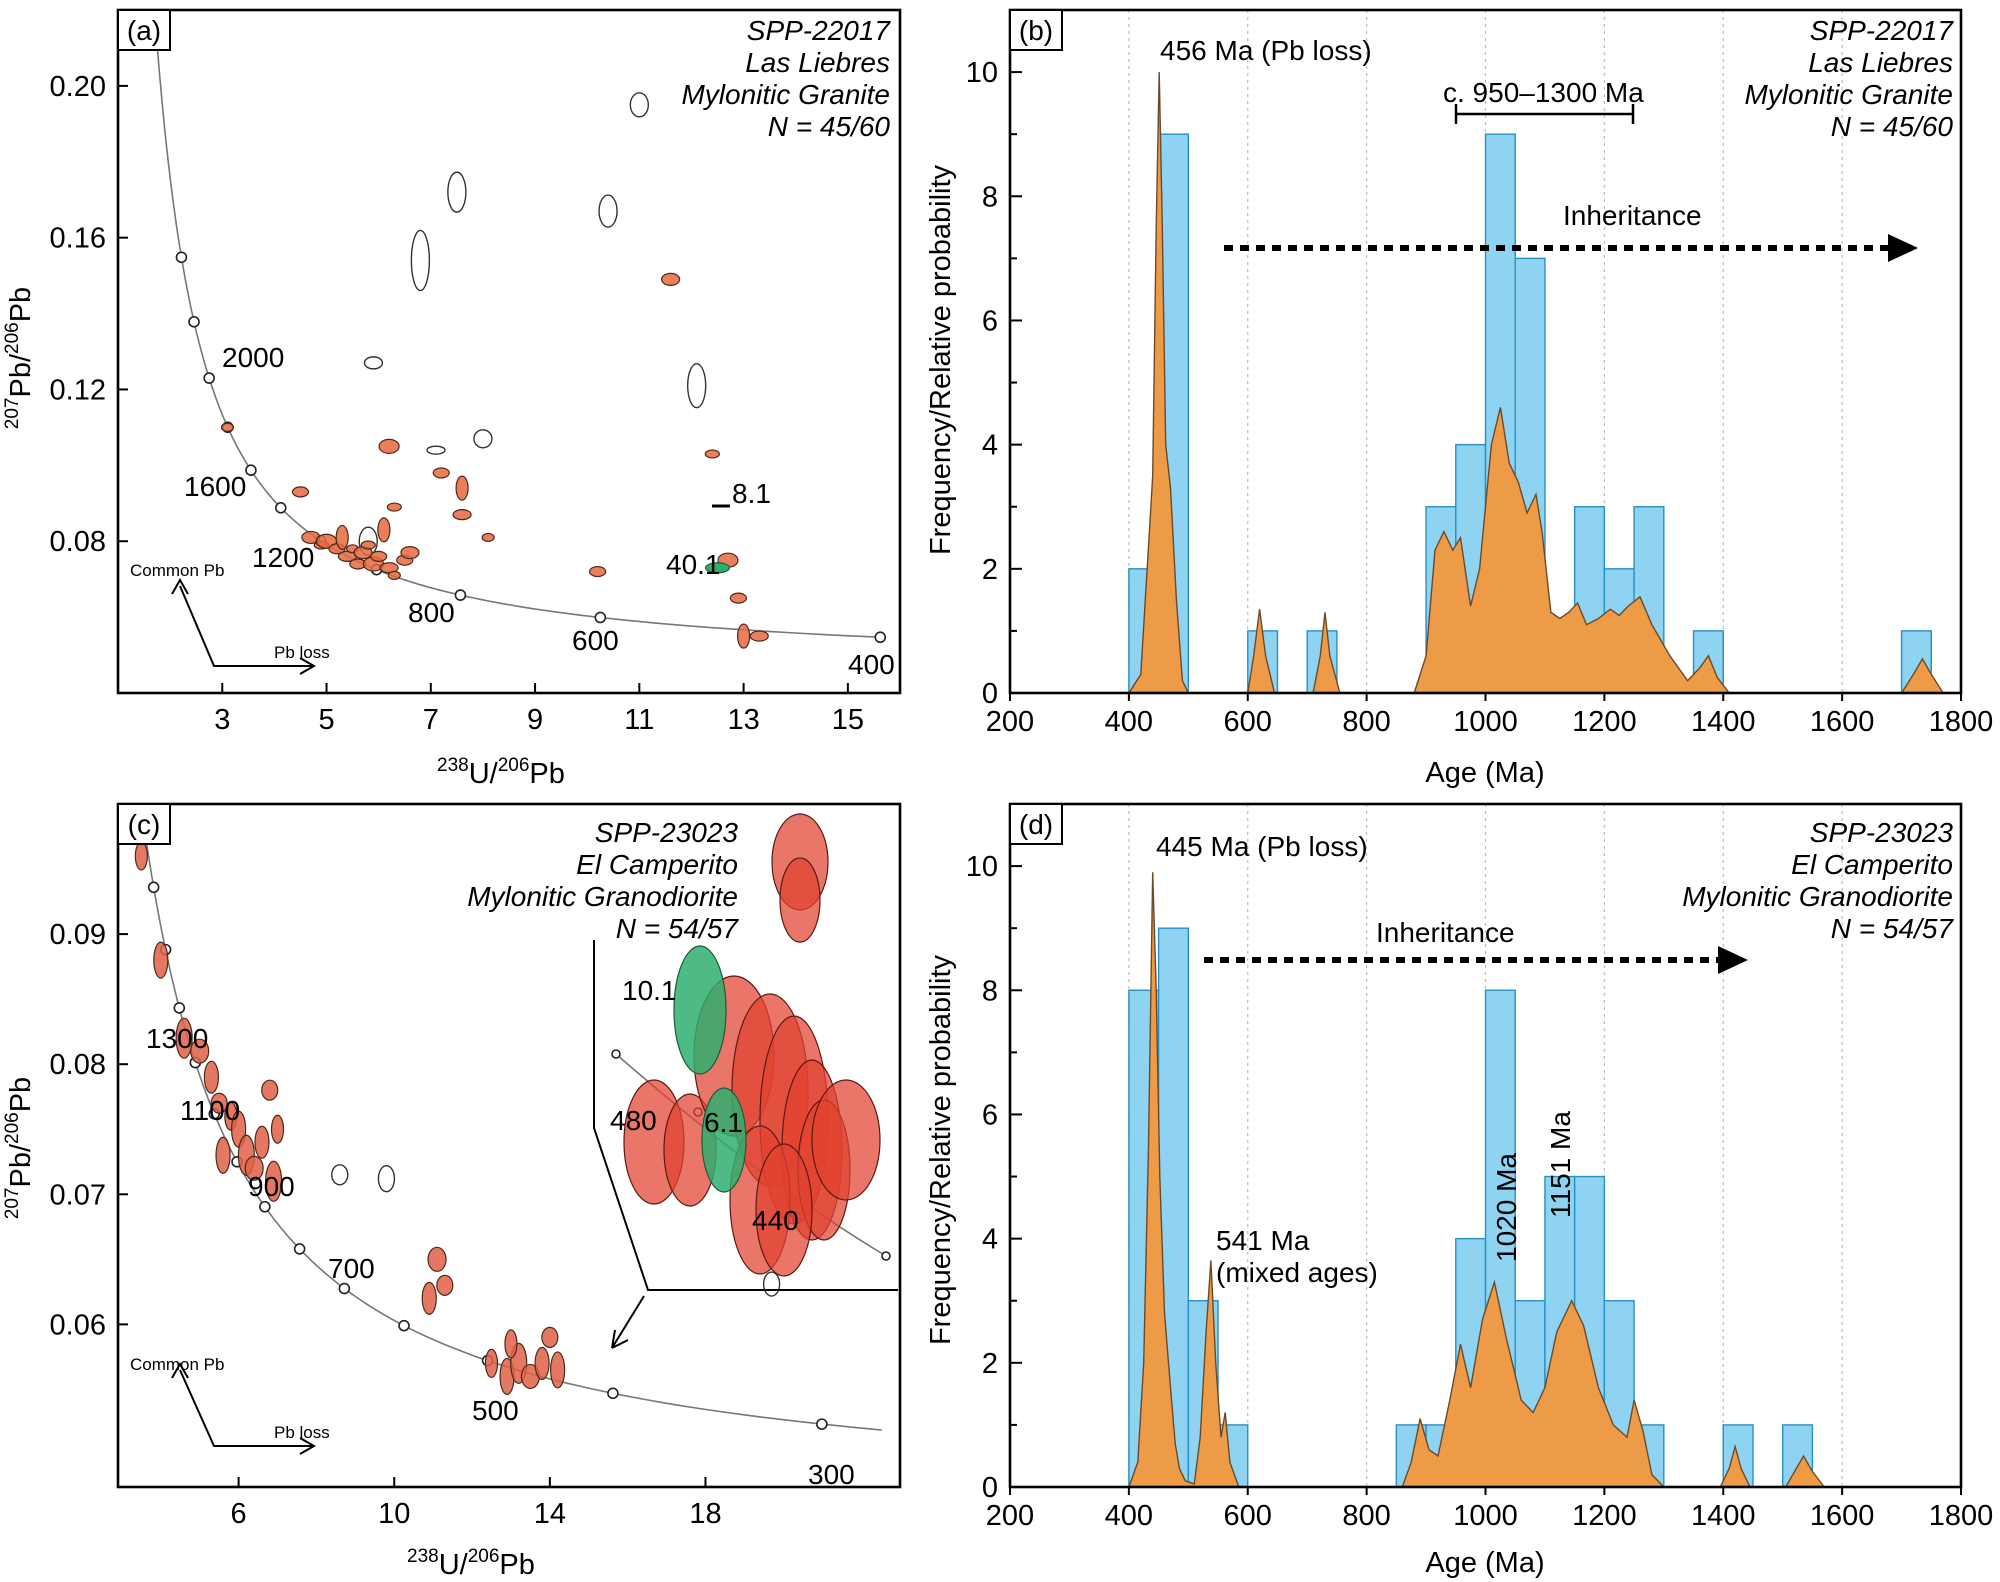  I want to click on panel-c-age-500: 500, so click(495, 1410).